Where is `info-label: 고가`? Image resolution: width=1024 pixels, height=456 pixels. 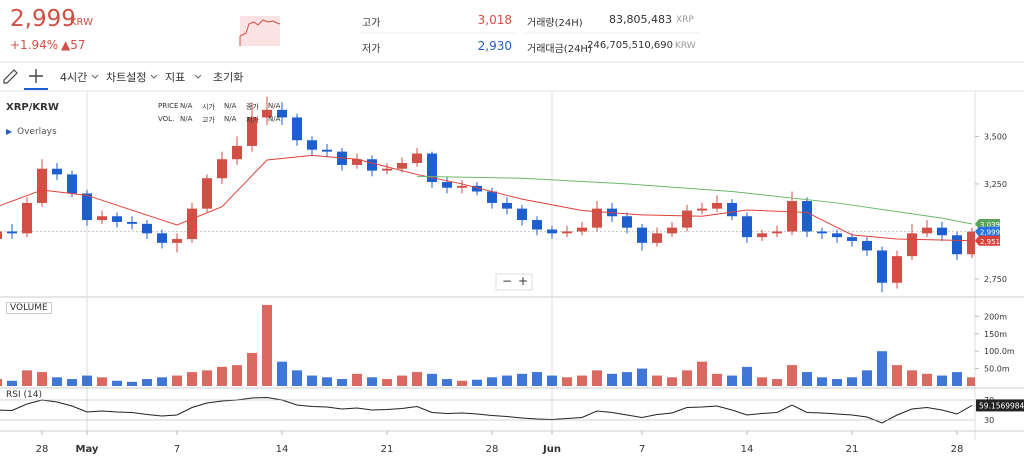 info-label: 고가 is located at coordinates (208, 120).